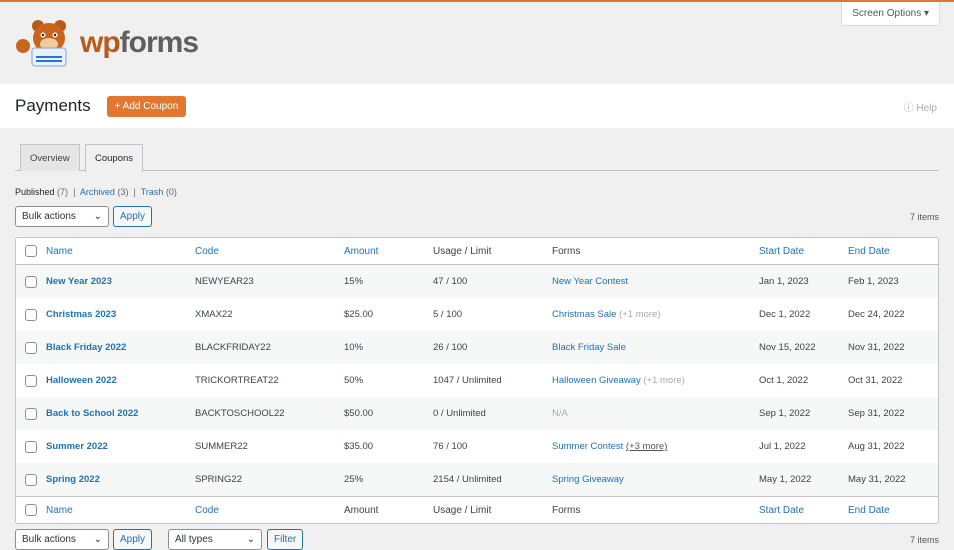 Image resolution: width=954 pixels, height=550 pixels. Describe the element at coordinates (787, 347) in the screenshot. I see `start-date: Nov 15, 2022` at that location.